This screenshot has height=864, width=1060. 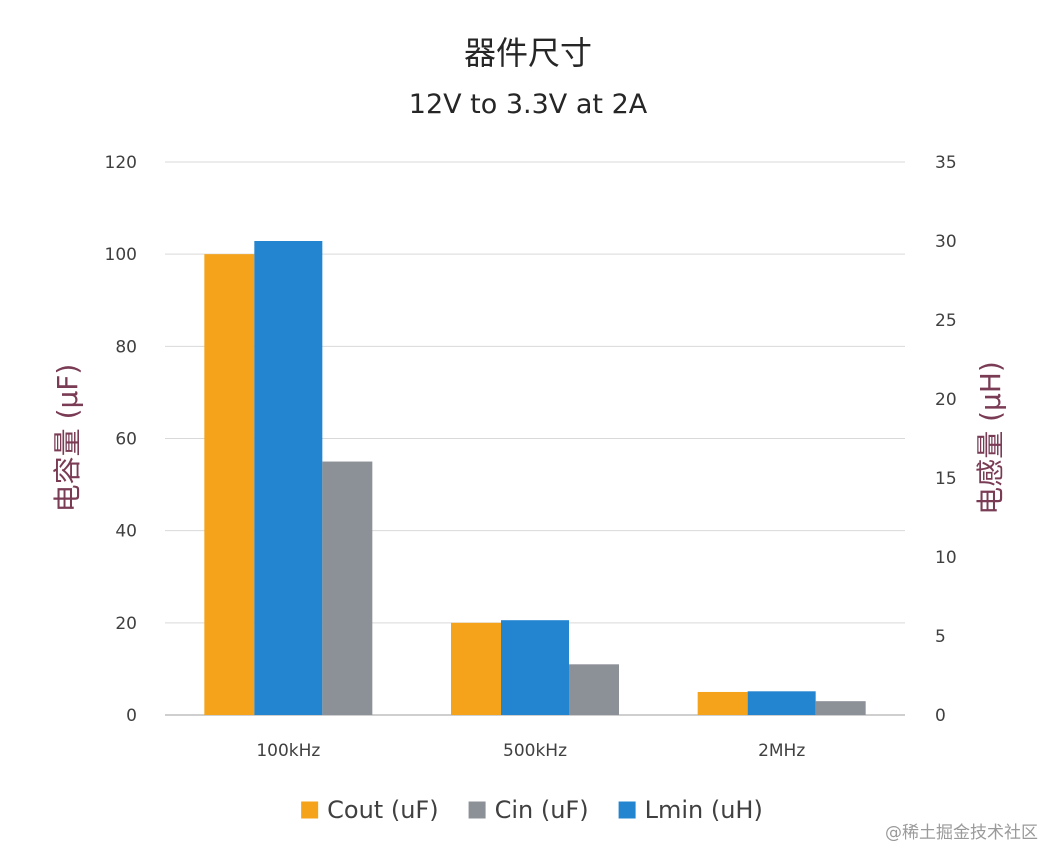 I want to click on y-tick-left: 100, so click(x=121, y=255).